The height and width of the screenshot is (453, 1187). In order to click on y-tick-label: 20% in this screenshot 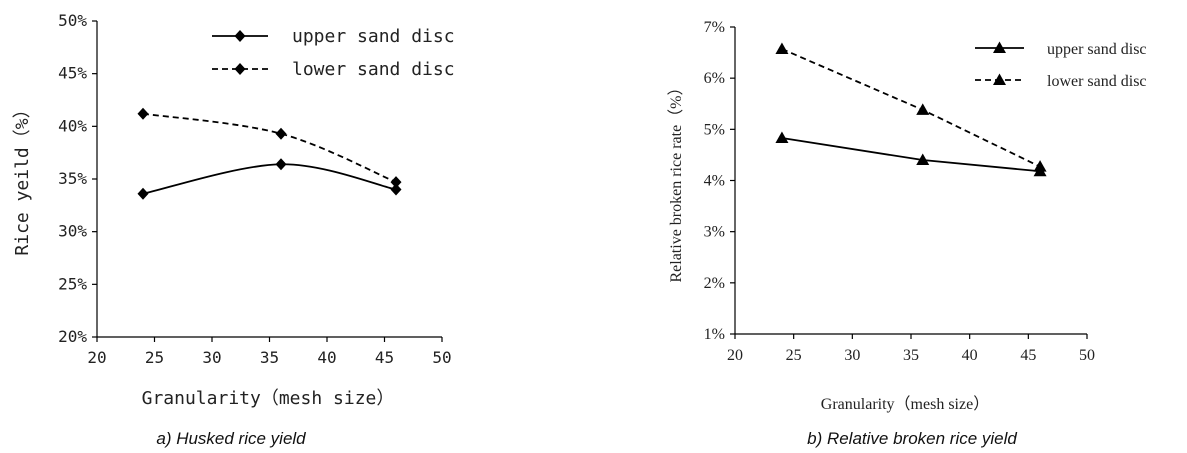, I will do `click(72, 336)`.